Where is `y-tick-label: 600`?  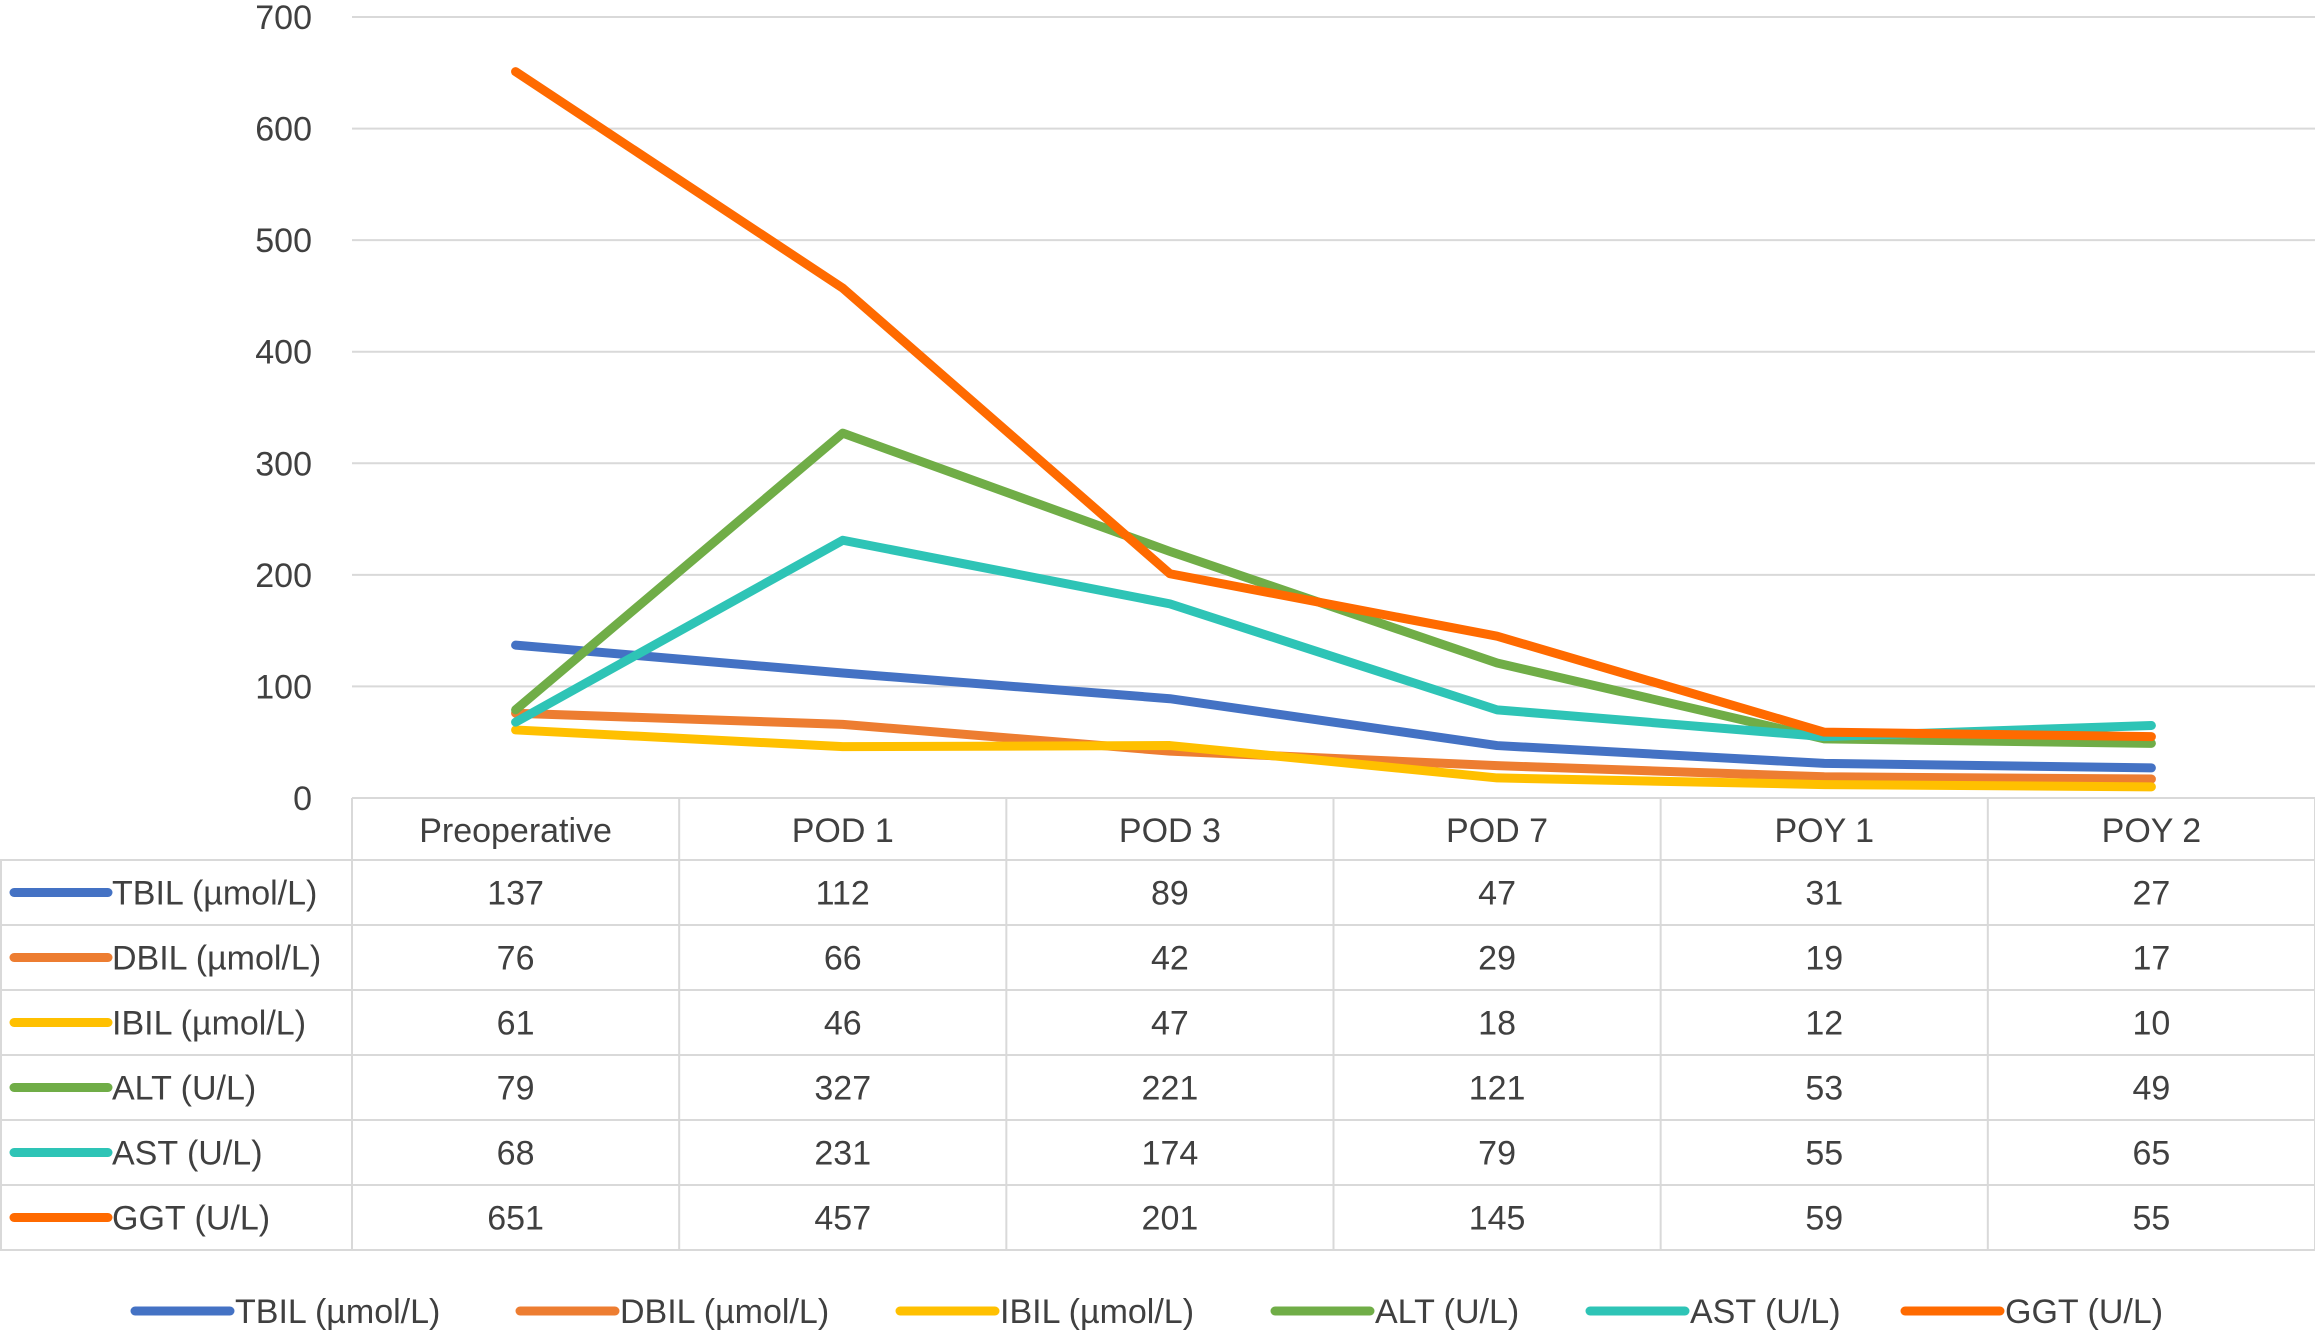
y-tick-label: 600 is located at coordinates (283, 130).